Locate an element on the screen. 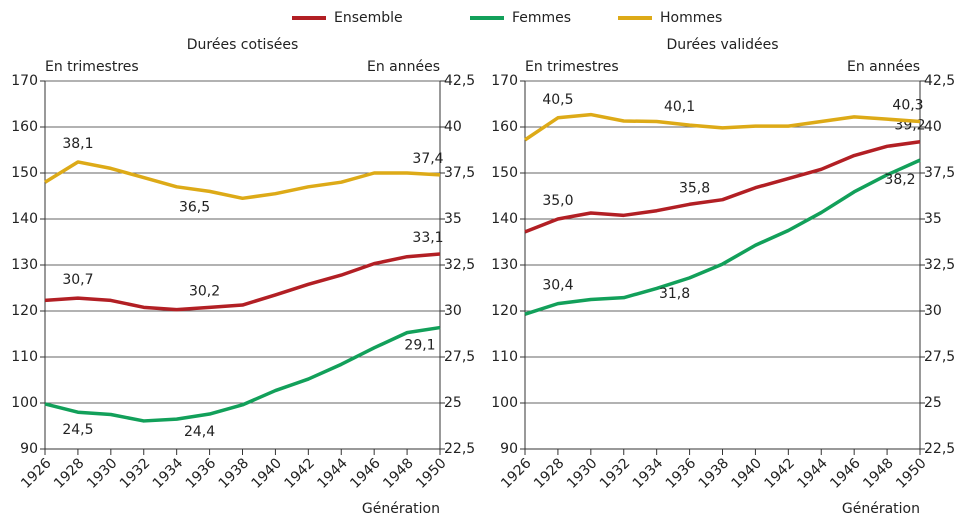 The height and width of the screenshot is (520, 962). panel-title: Durées validées is located at coordinates (722, 45).